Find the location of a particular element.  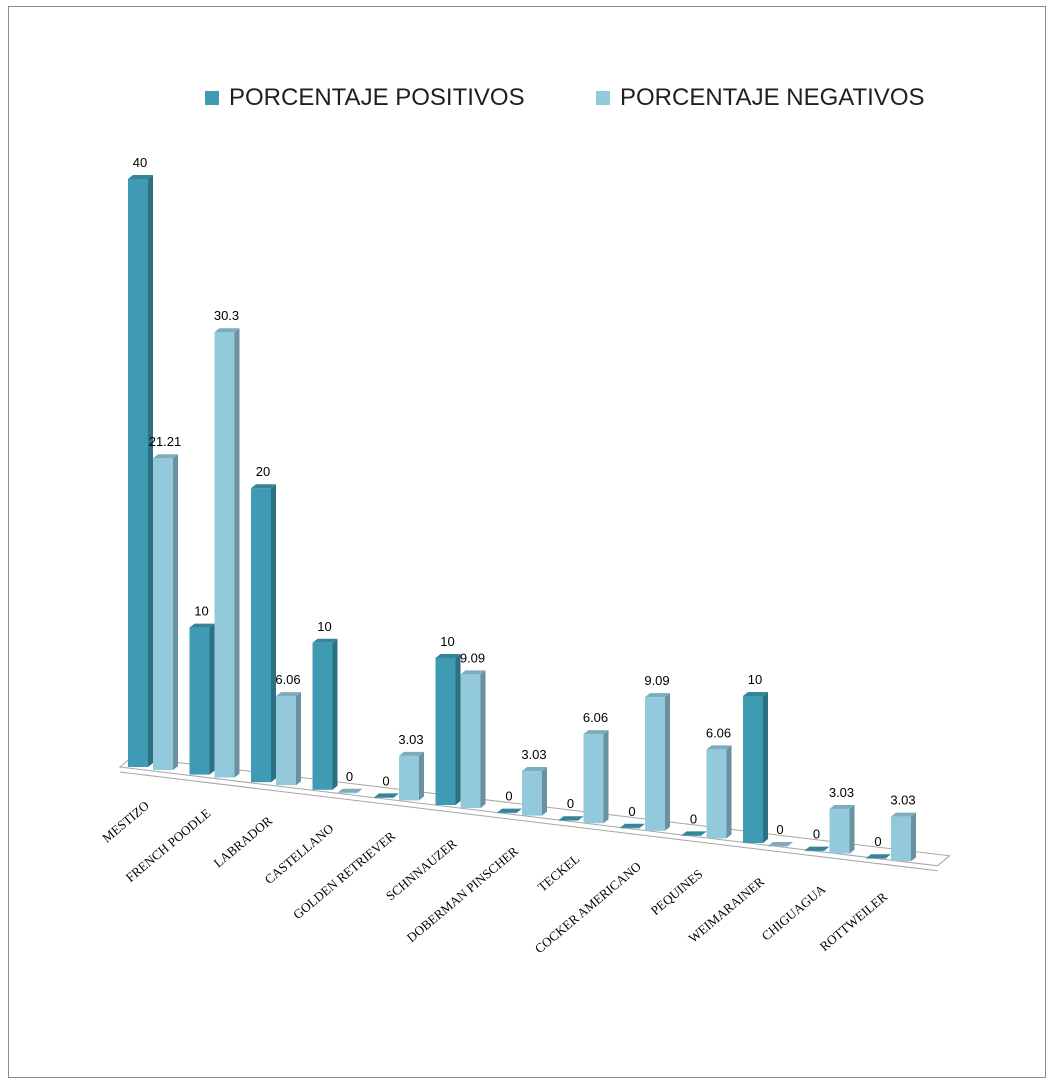

category-label-11: CHIGUAGUA is located at coordinates (793, 912).